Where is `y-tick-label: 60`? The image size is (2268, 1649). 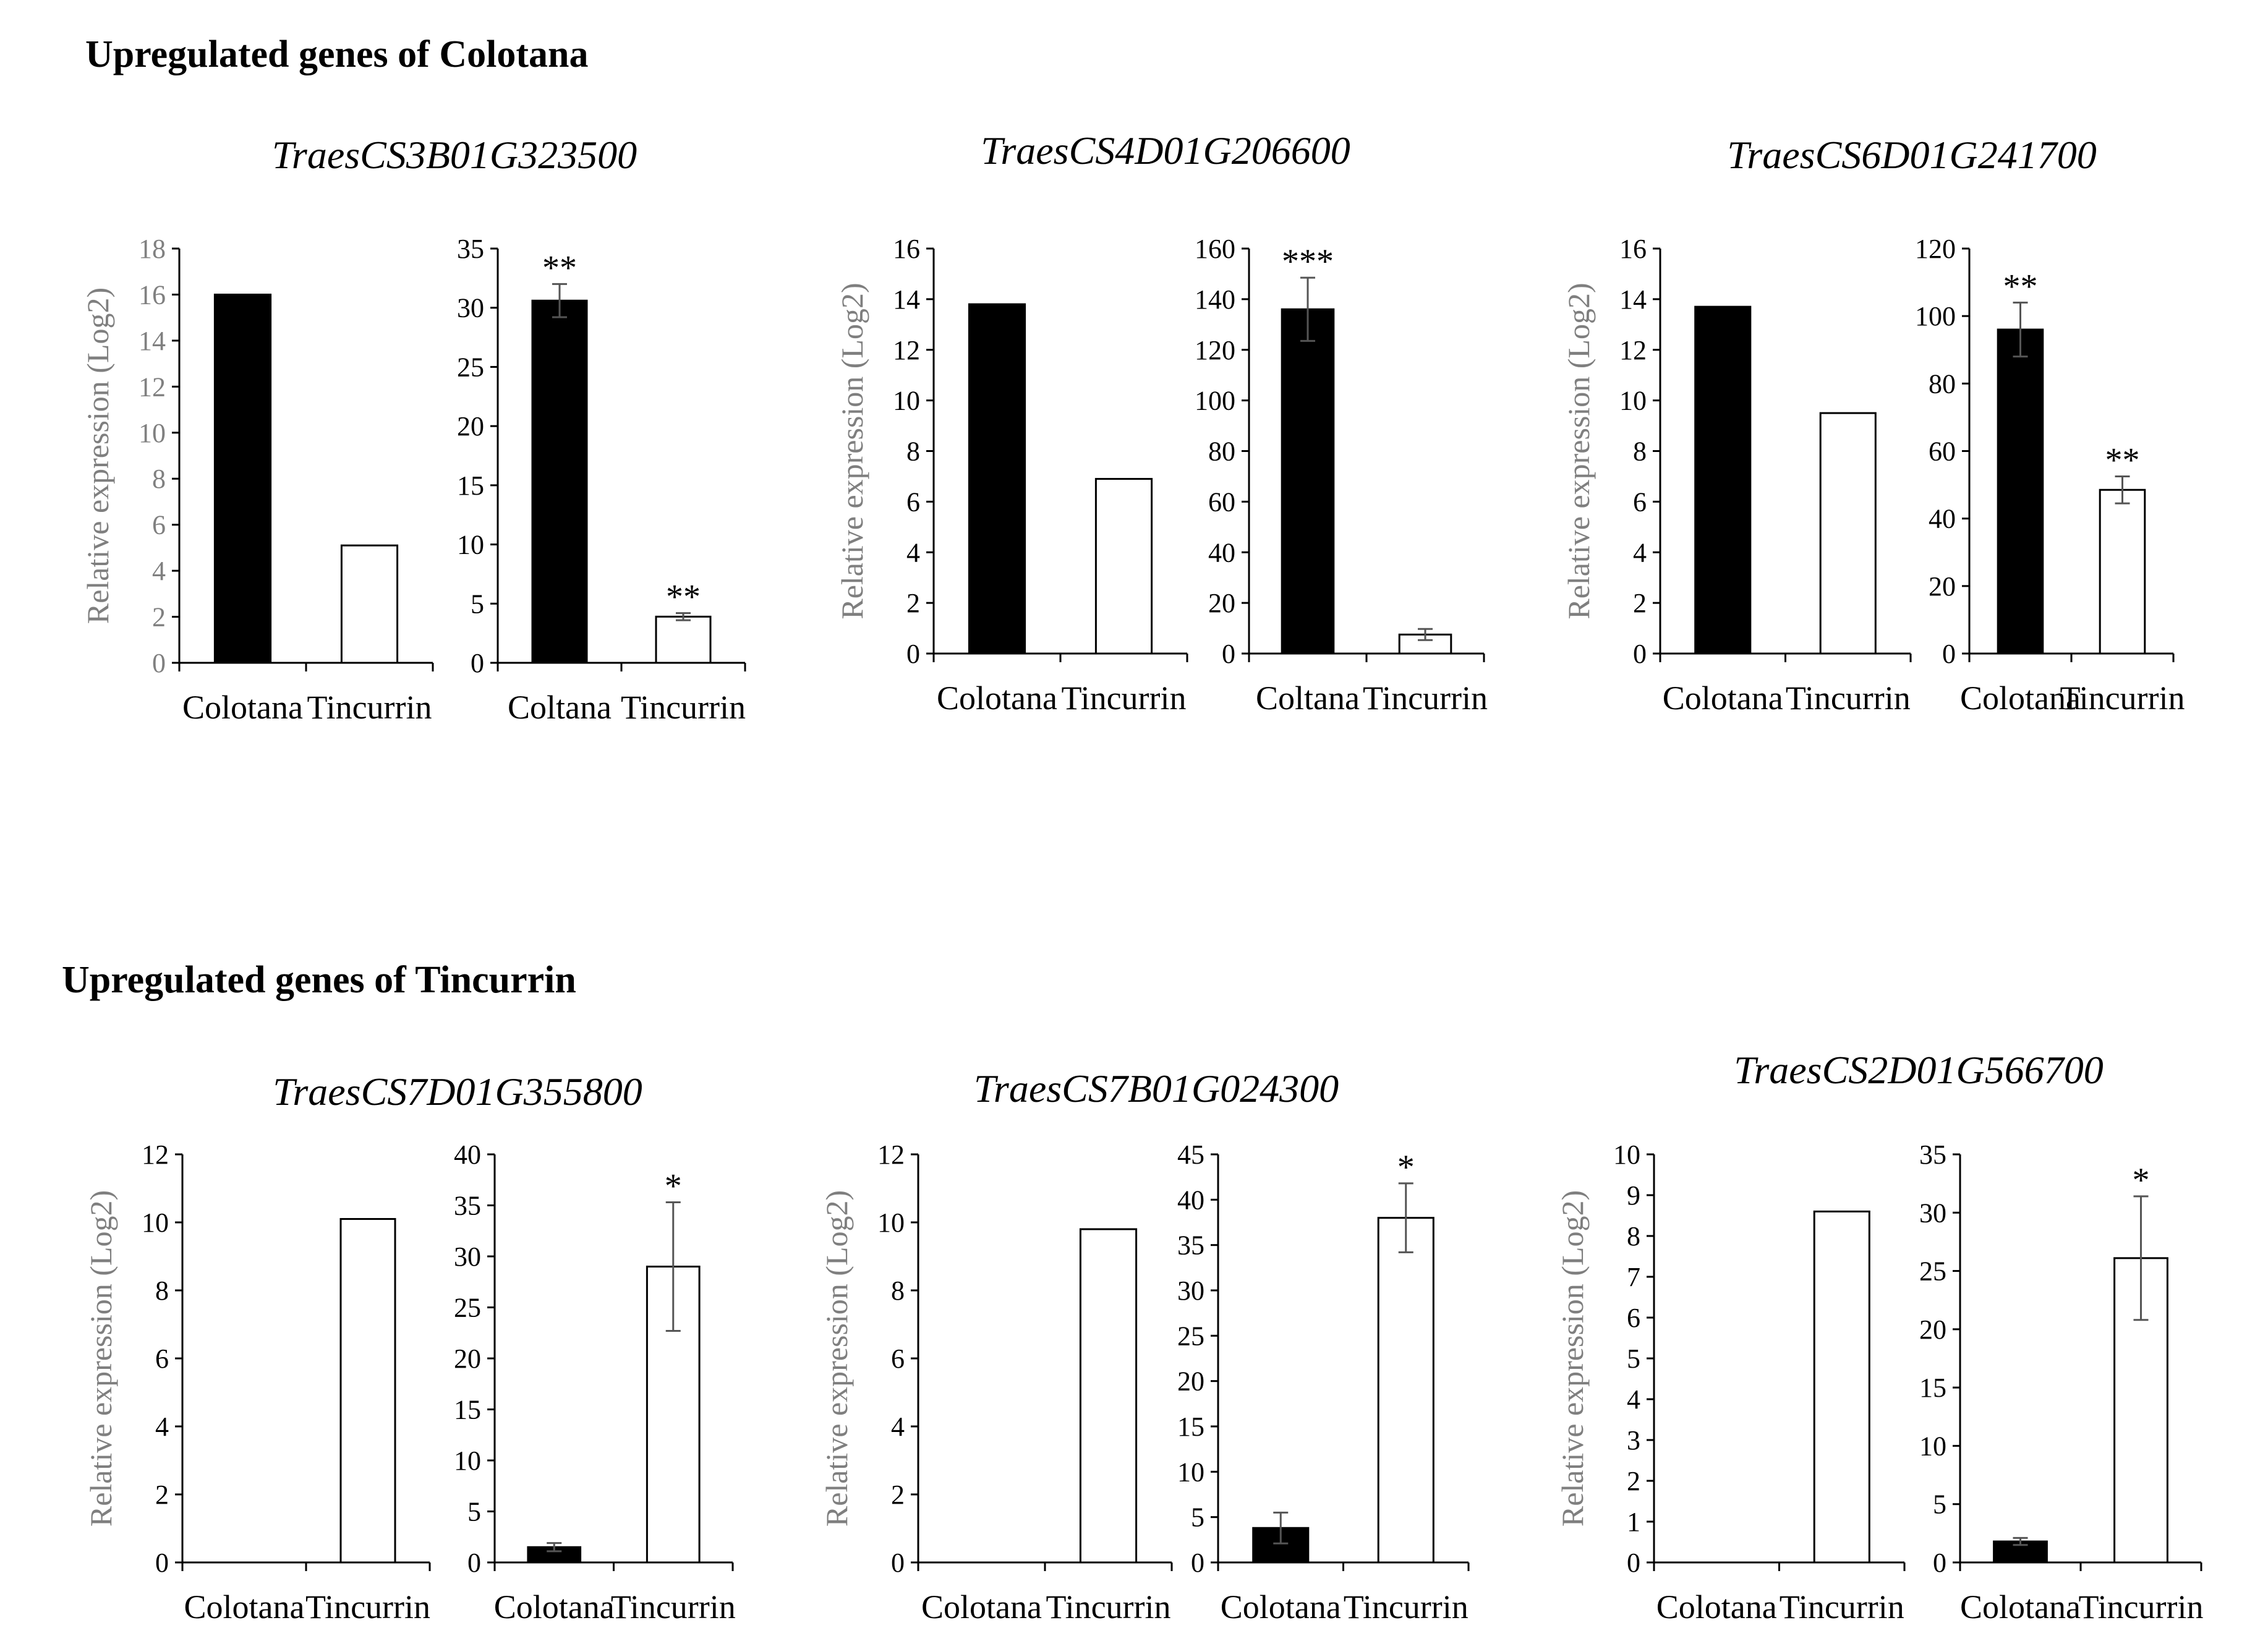
y-tick-label: 60 is located at coordinates (1222, 502).